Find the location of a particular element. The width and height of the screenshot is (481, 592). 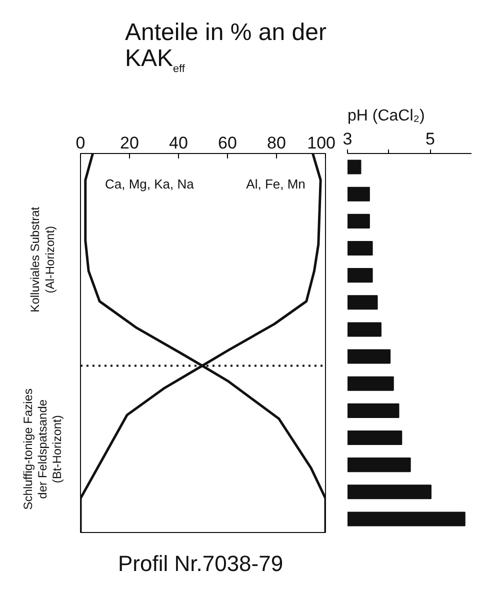

text: Schluffig-tonige Fazies der Feldspatsande (Bt-Horizont) is located at coordinates (42, 449).